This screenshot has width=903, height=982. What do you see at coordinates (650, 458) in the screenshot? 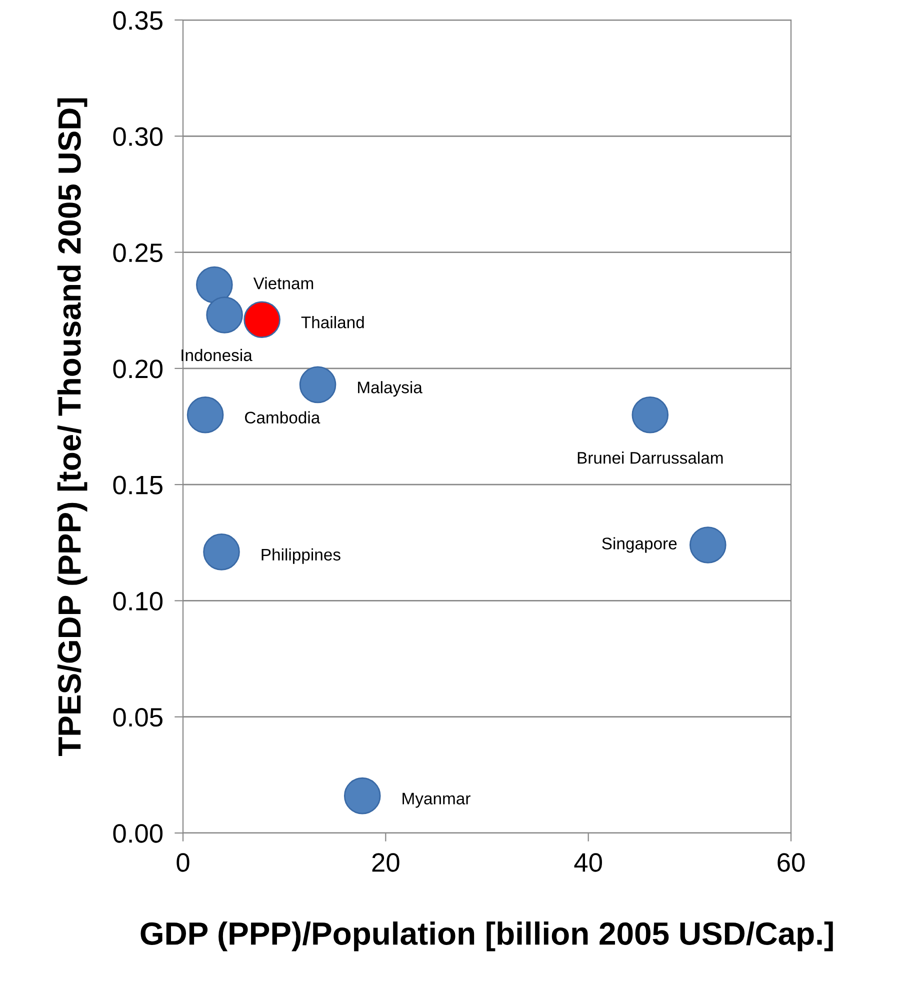
I see `annotation: Brunei Darrussalam` at bounding box center [650, 458].